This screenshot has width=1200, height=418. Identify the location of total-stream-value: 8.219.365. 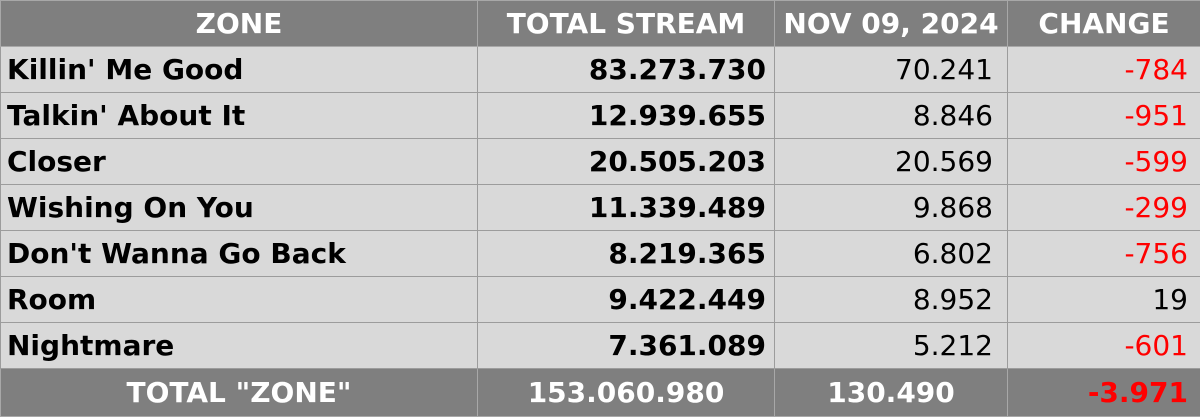
(626, 253).